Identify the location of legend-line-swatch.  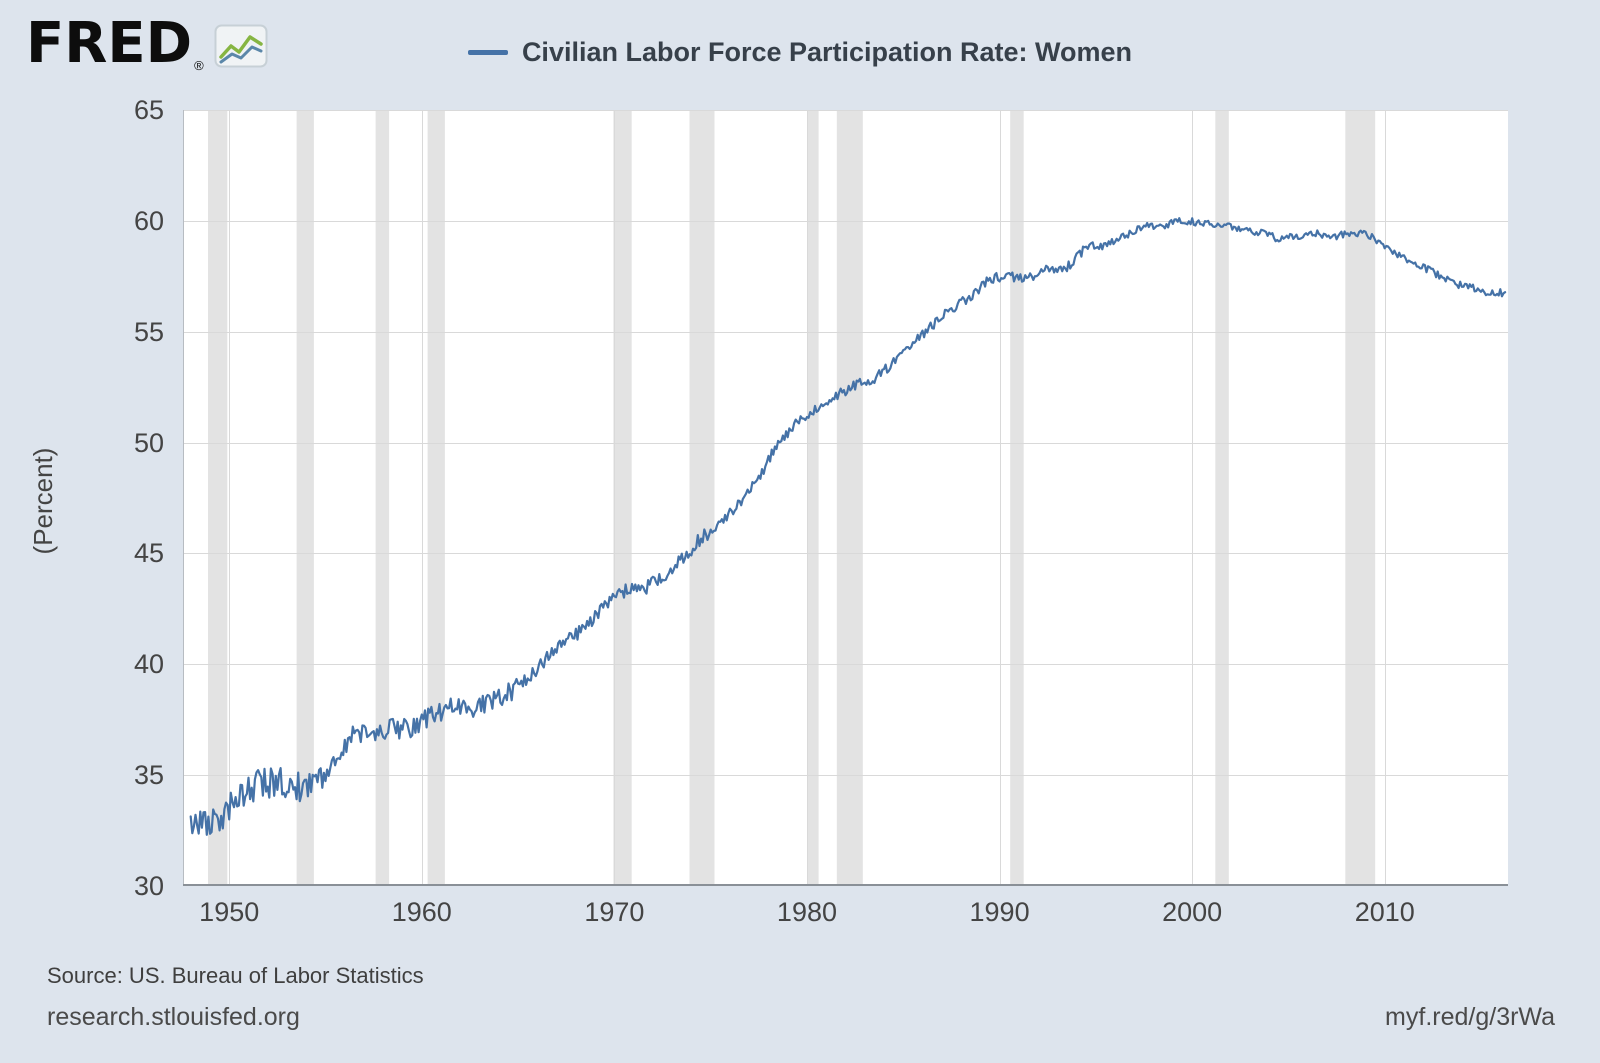
(487, 52).